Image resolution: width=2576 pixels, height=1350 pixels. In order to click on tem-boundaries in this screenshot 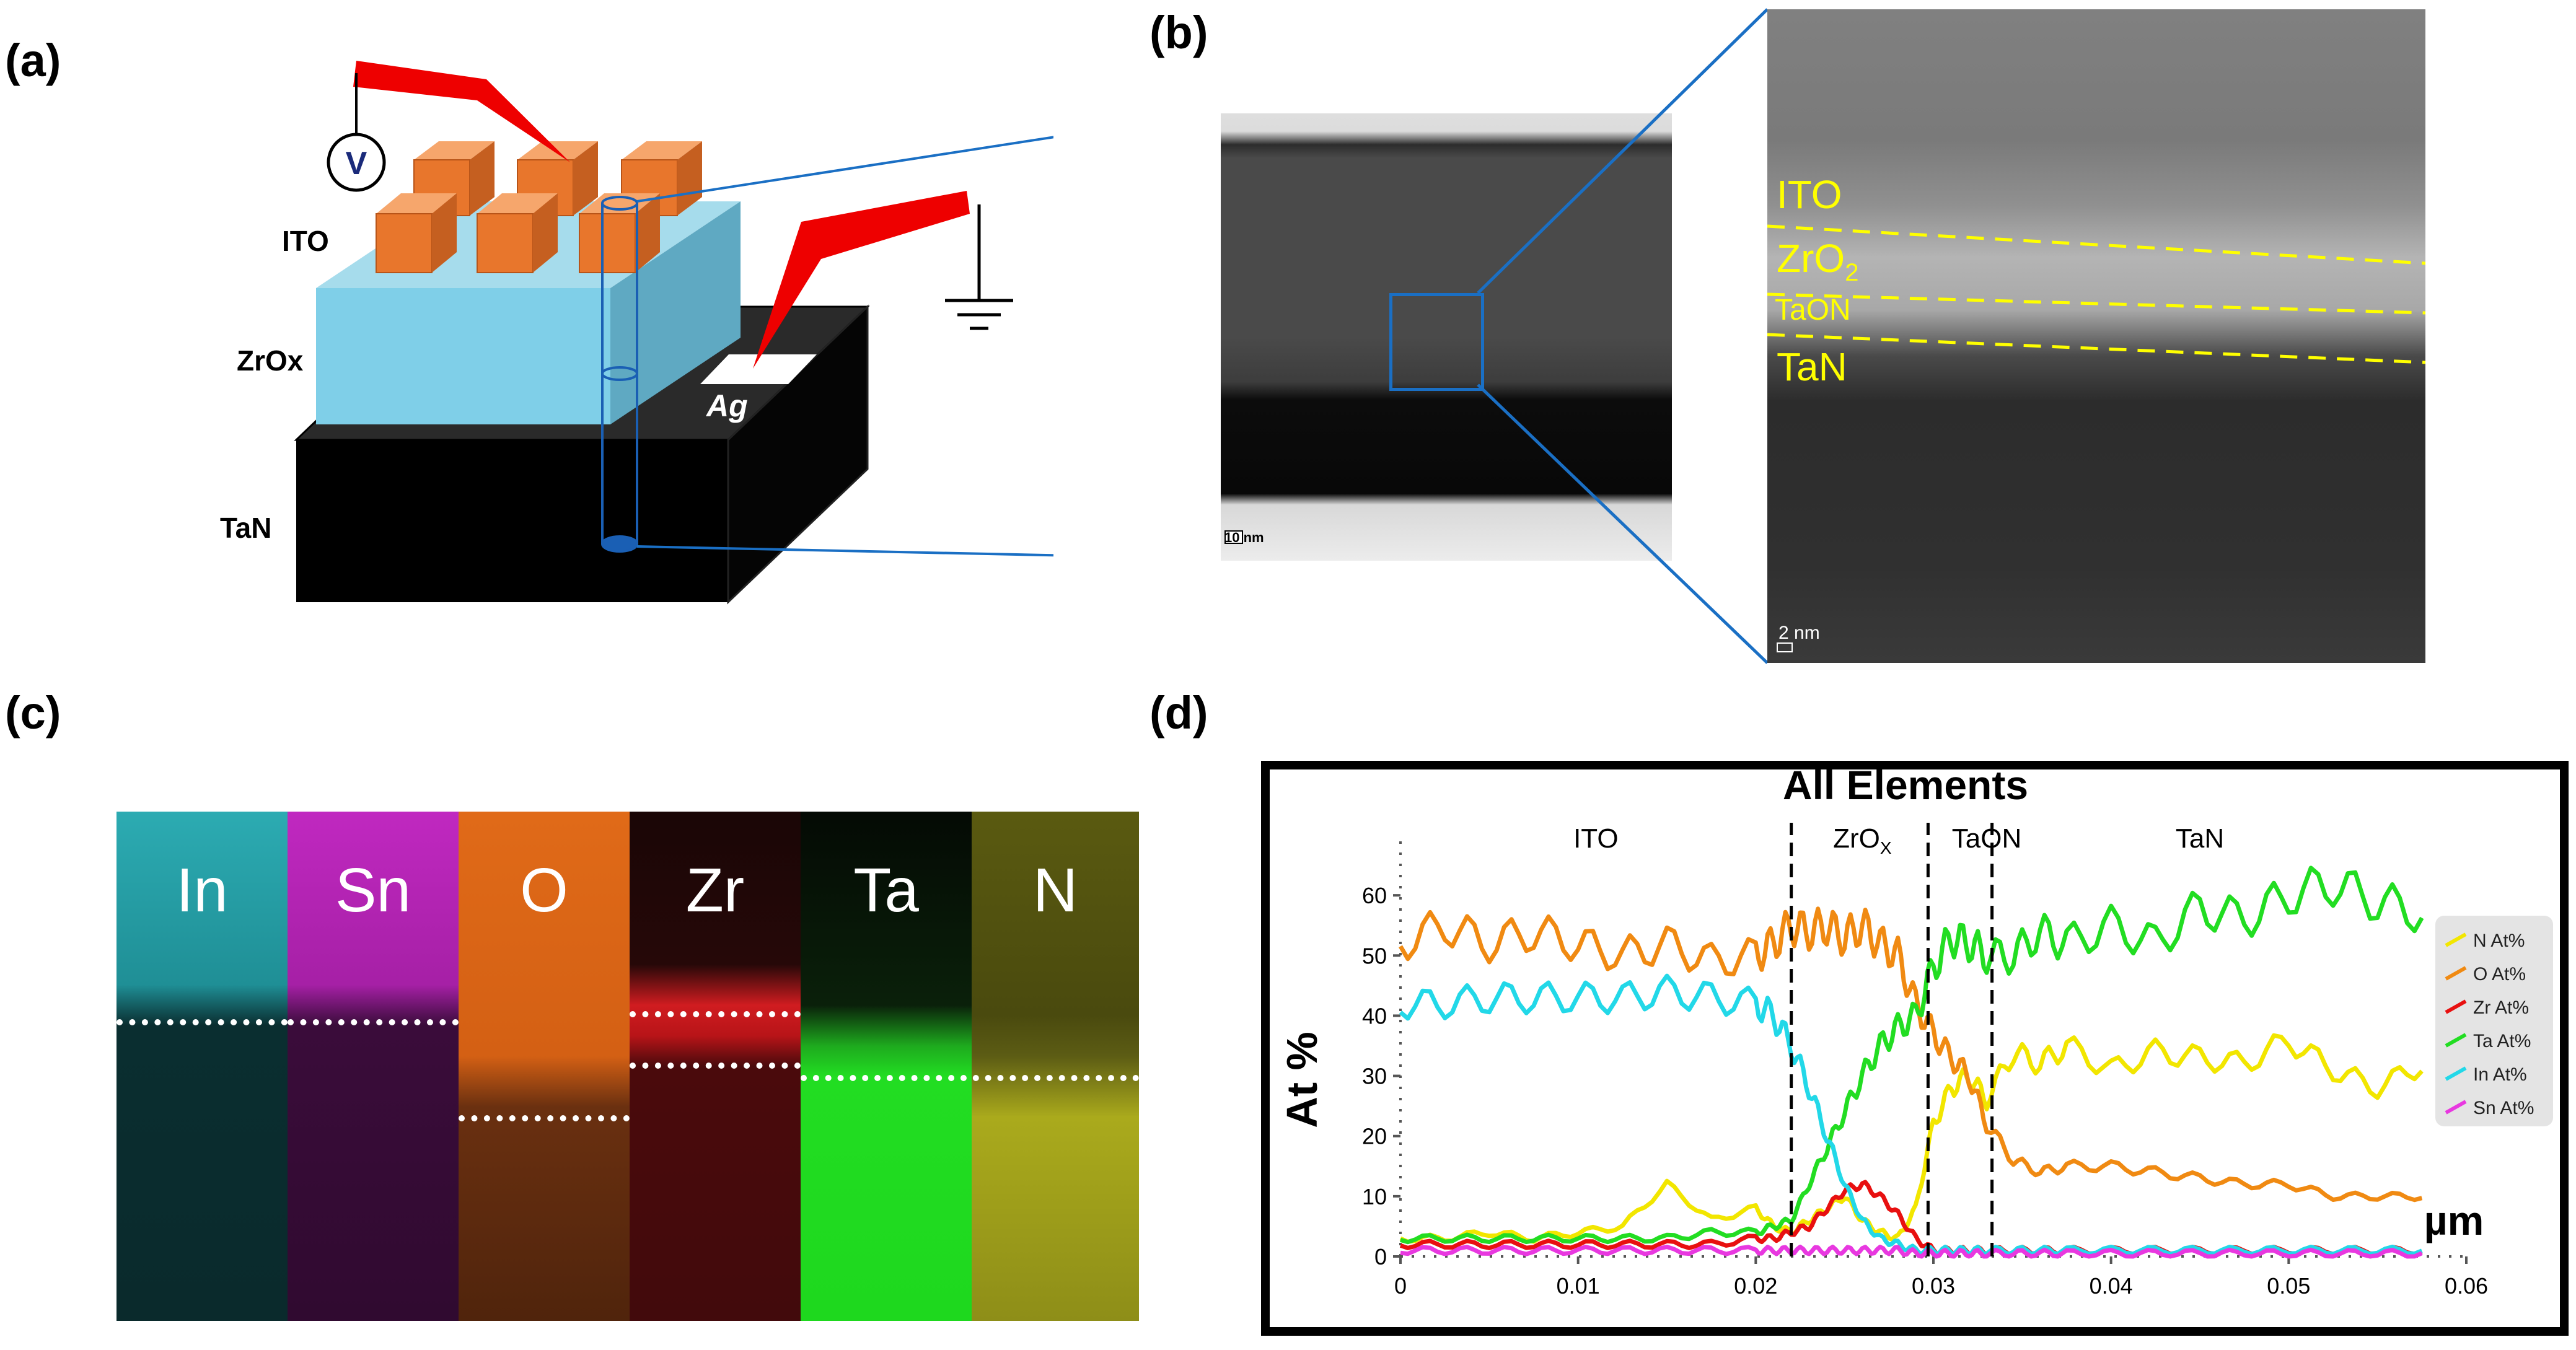, I will do `click(2096, 294)`.